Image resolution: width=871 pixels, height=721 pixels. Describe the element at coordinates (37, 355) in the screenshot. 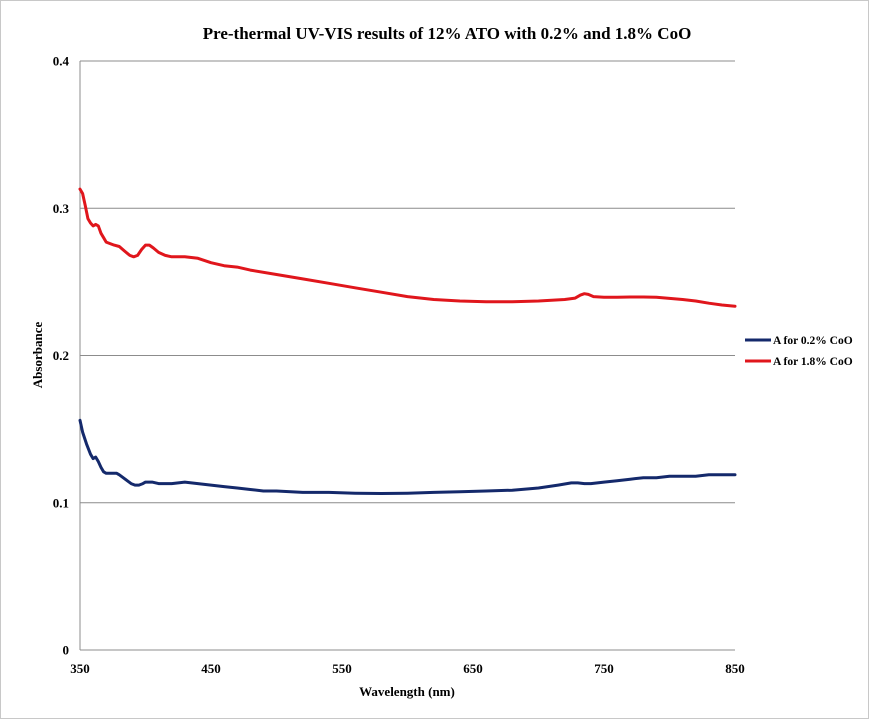

I see `y-axis-label: Absorbance` at that location.